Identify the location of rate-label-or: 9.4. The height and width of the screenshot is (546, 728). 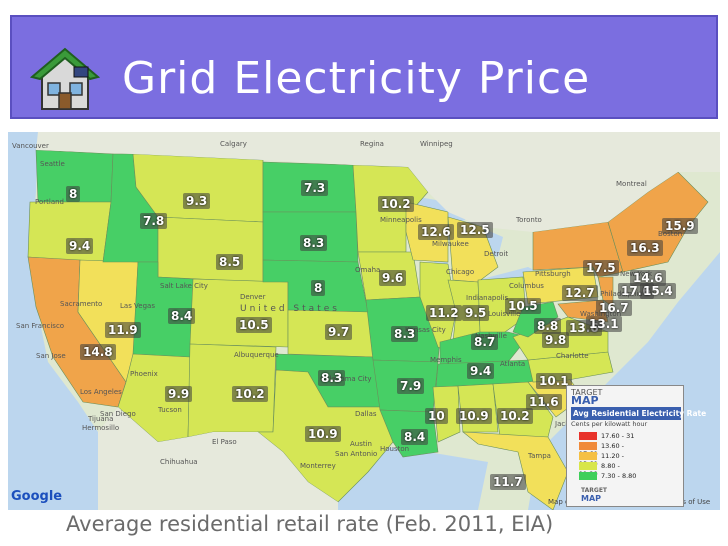
(80, 246).